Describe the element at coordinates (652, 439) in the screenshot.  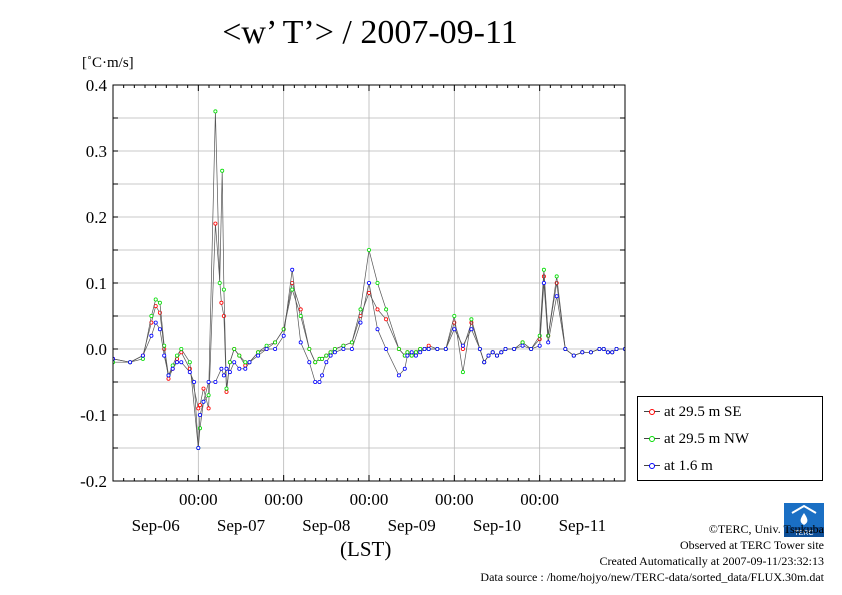
I see `legend-swatch-green` at that location.